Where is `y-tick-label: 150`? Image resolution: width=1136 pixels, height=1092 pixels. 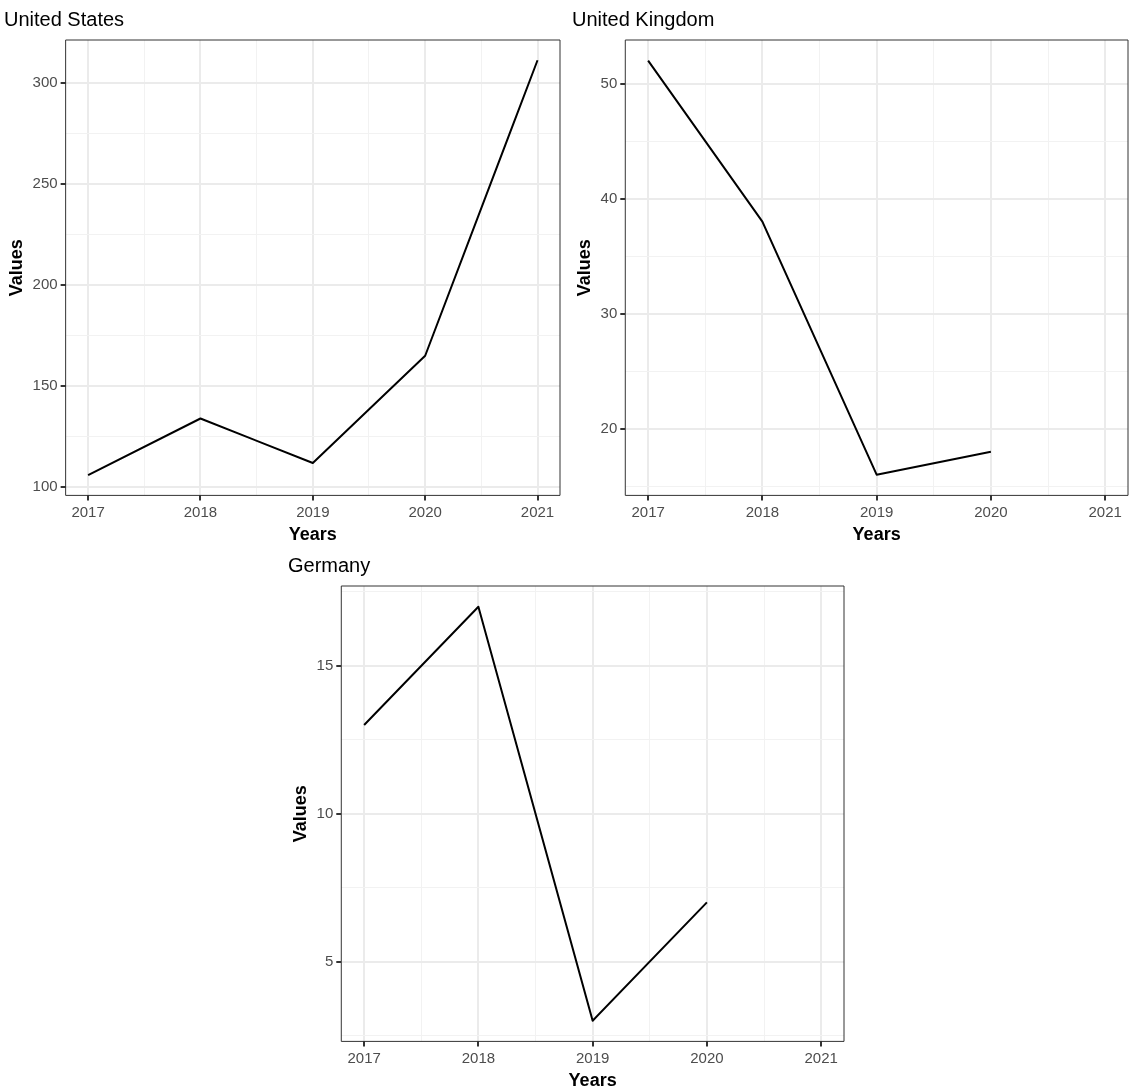
y-tick-label: 150 is located at coordinates (45, 385).